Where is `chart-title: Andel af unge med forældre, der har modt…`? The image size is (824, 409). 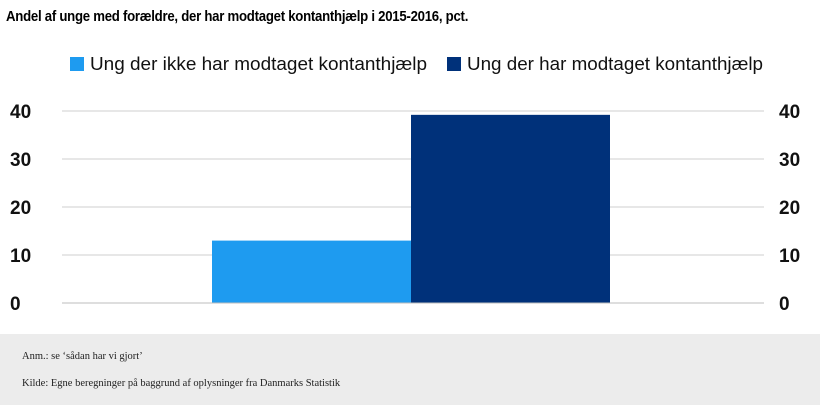
chart-title: Andel af unge med forældre, der har modt… is located at coordinates (237, 16).